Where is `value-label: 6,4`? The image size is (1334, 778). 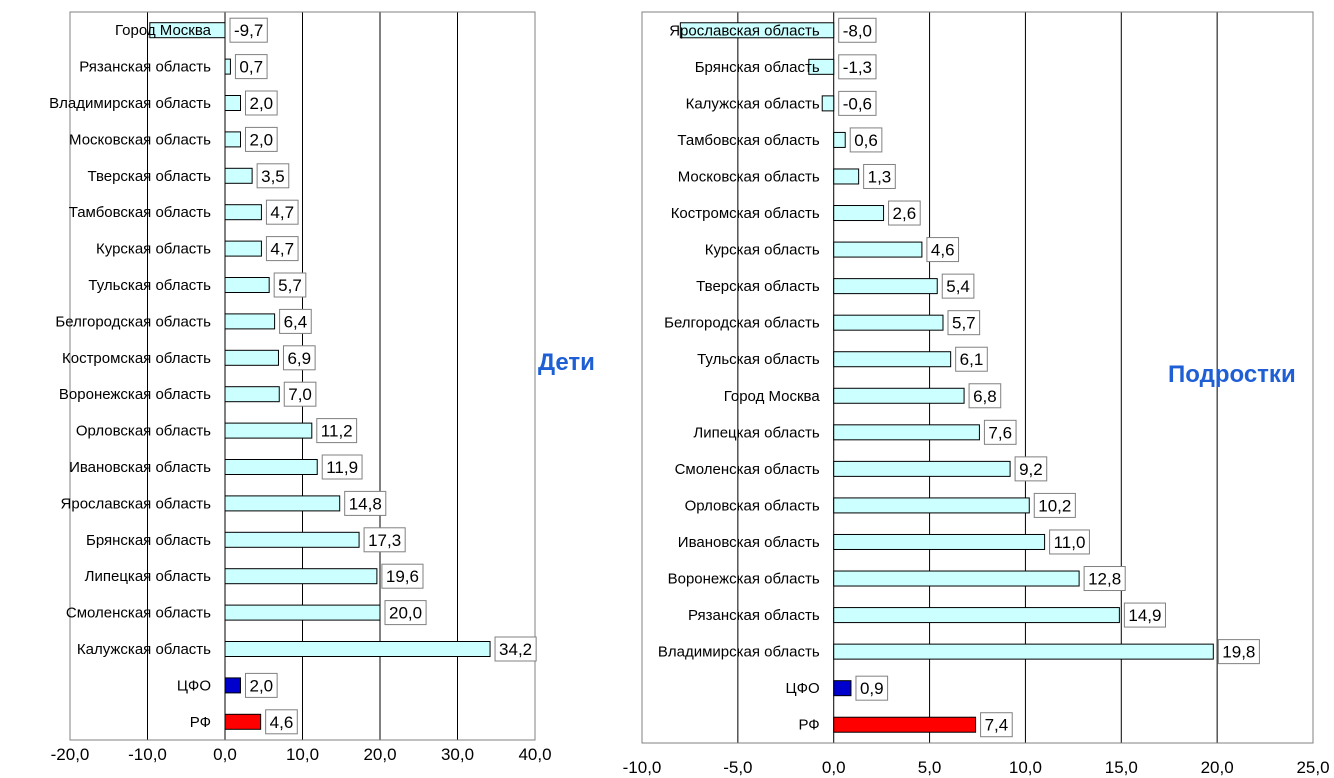 value-label: 6,4 is located at coordinates (296, 321).